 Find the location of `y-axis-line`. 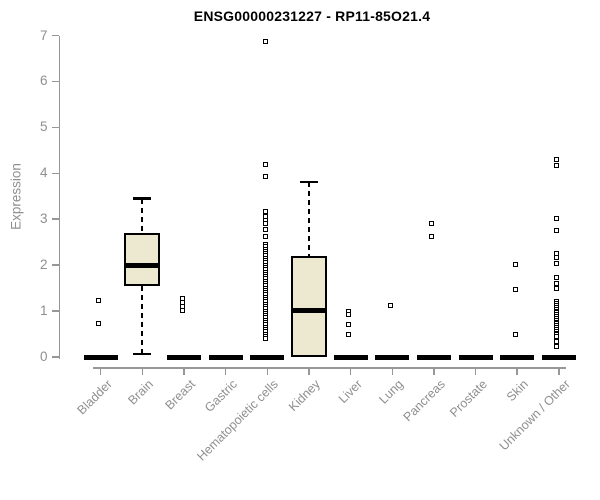

y-axis-line is located at coordinates (59, 197).